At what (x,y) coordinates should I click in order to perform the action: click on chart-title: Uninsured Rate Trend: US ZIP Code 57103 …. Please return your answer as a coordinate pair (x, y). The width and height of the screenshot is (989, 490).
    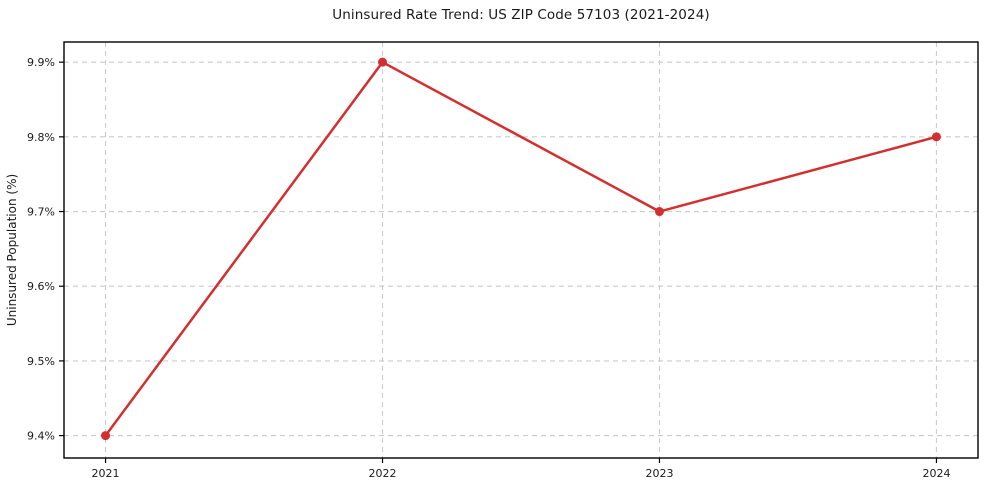
    Looking at the image, I should click on (521, 15).